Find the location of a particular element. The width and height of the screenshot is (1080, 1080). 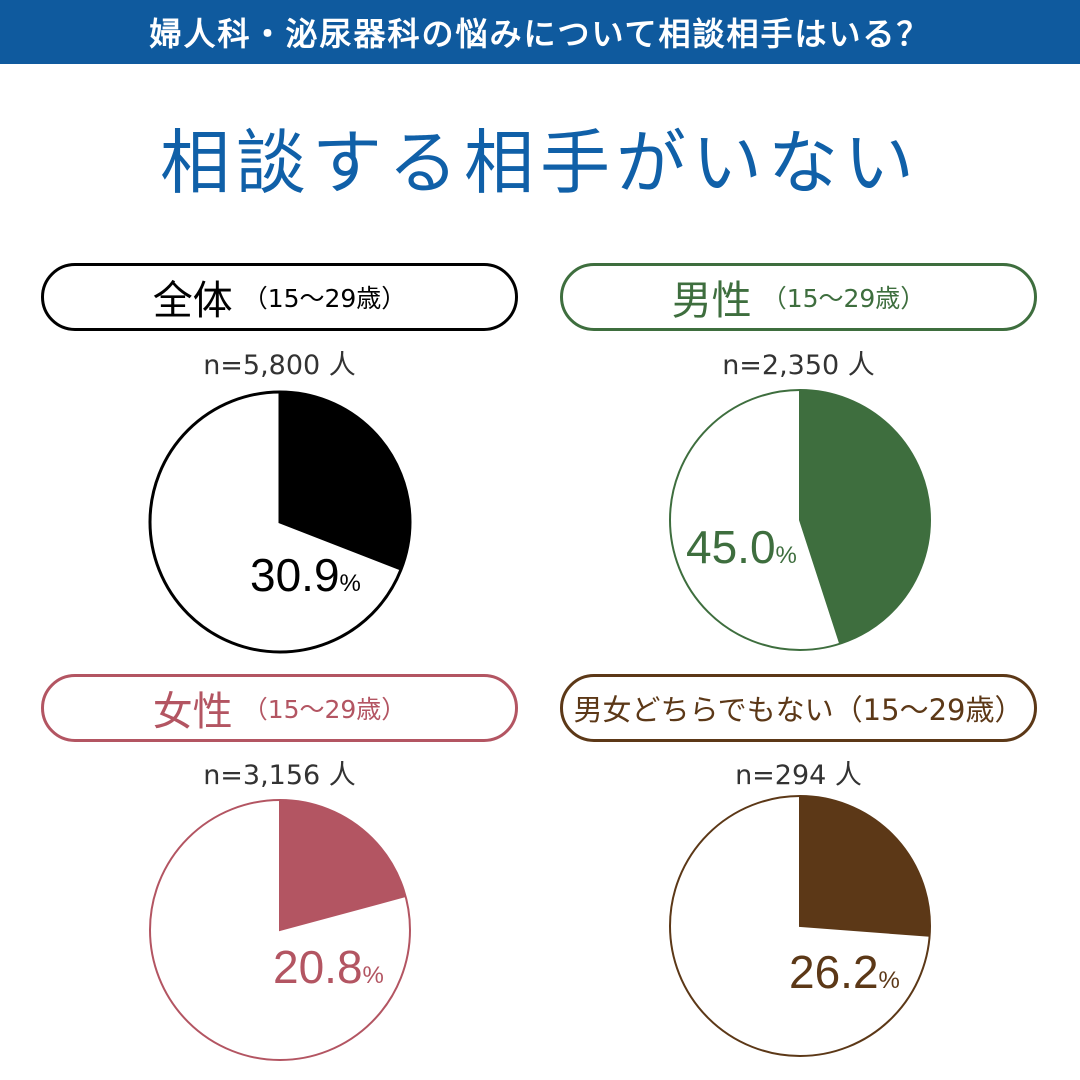

title-banner: 婦人科・泌尿器科の悩みについて相談相手はいる？ is located at coordinates (540, 32).